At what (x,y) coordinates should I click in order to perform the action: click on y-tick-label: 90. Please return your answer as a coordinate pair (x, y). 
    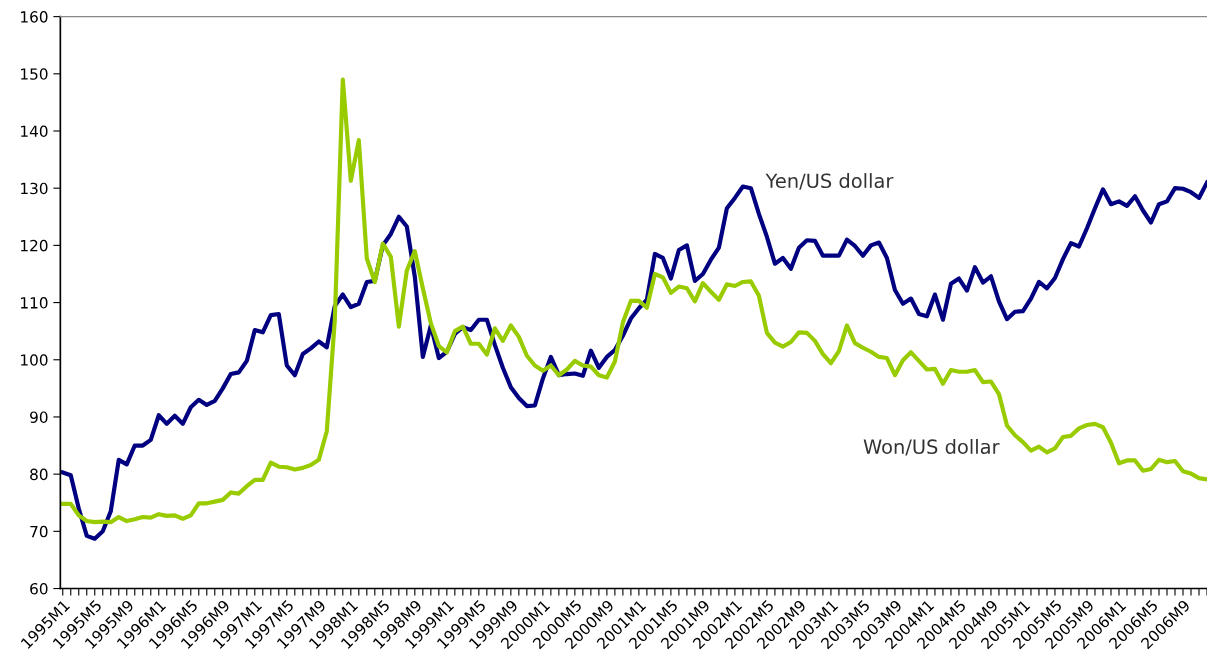
    Looking at the image, I should click on (39, 417).